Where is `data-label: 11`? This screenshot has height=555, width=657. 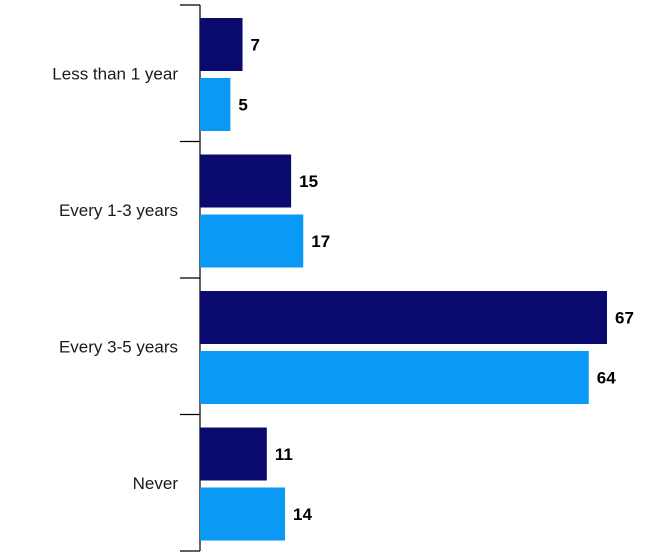 data-label: 11 is located at coordinates (284, 454).